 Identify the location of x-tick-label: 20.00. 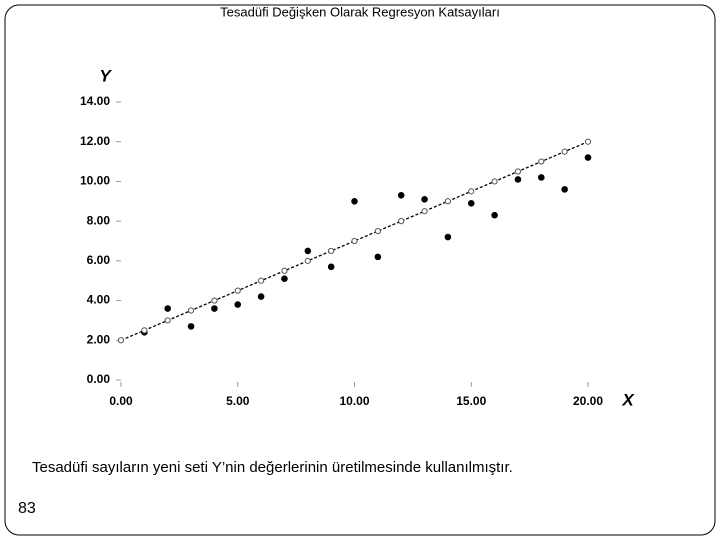
(588, 401).